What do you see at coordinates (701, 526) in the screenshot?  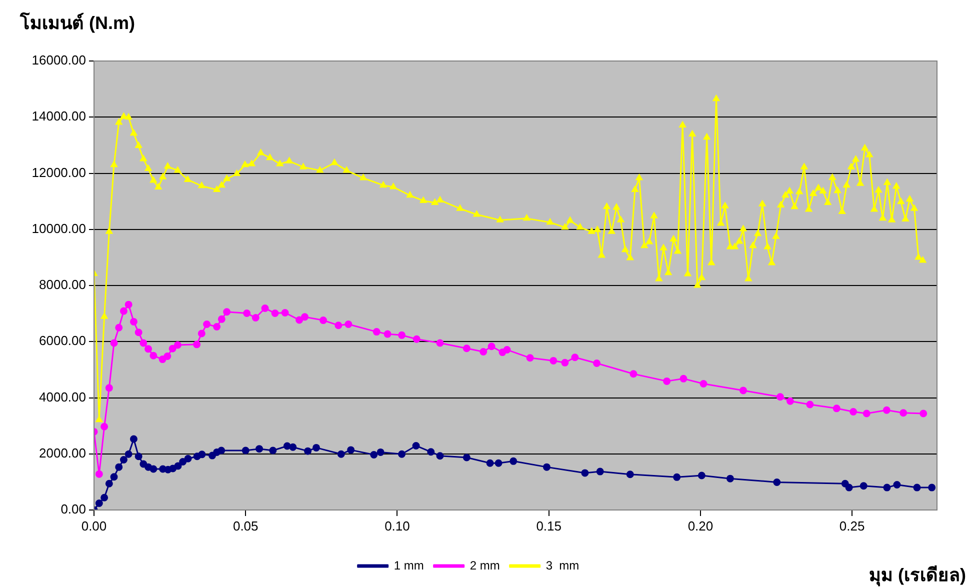 I see `x-tick-label: 0.20` at bounding box center [701, 526].